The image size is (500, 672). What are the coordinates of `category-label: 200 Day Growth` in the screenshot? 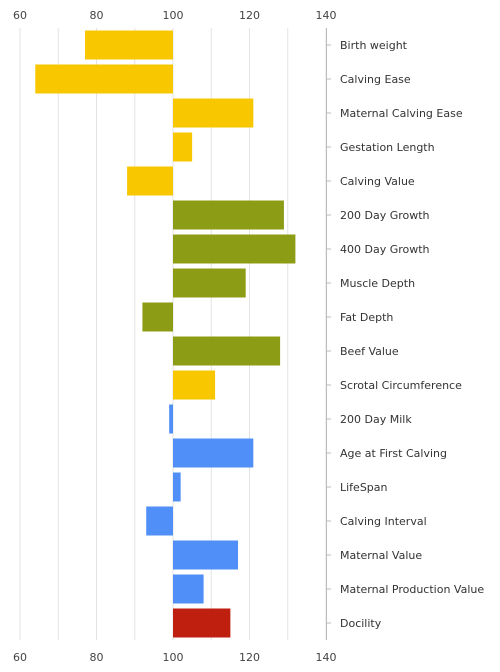 It's located at (385, 215).